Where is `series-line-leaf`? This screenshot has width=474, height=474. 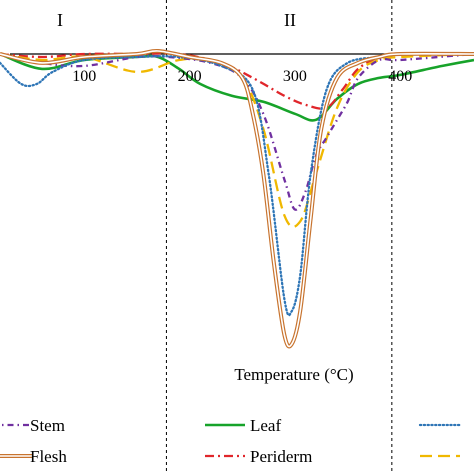
series-line-leaf is located at coordinates (237, 87).